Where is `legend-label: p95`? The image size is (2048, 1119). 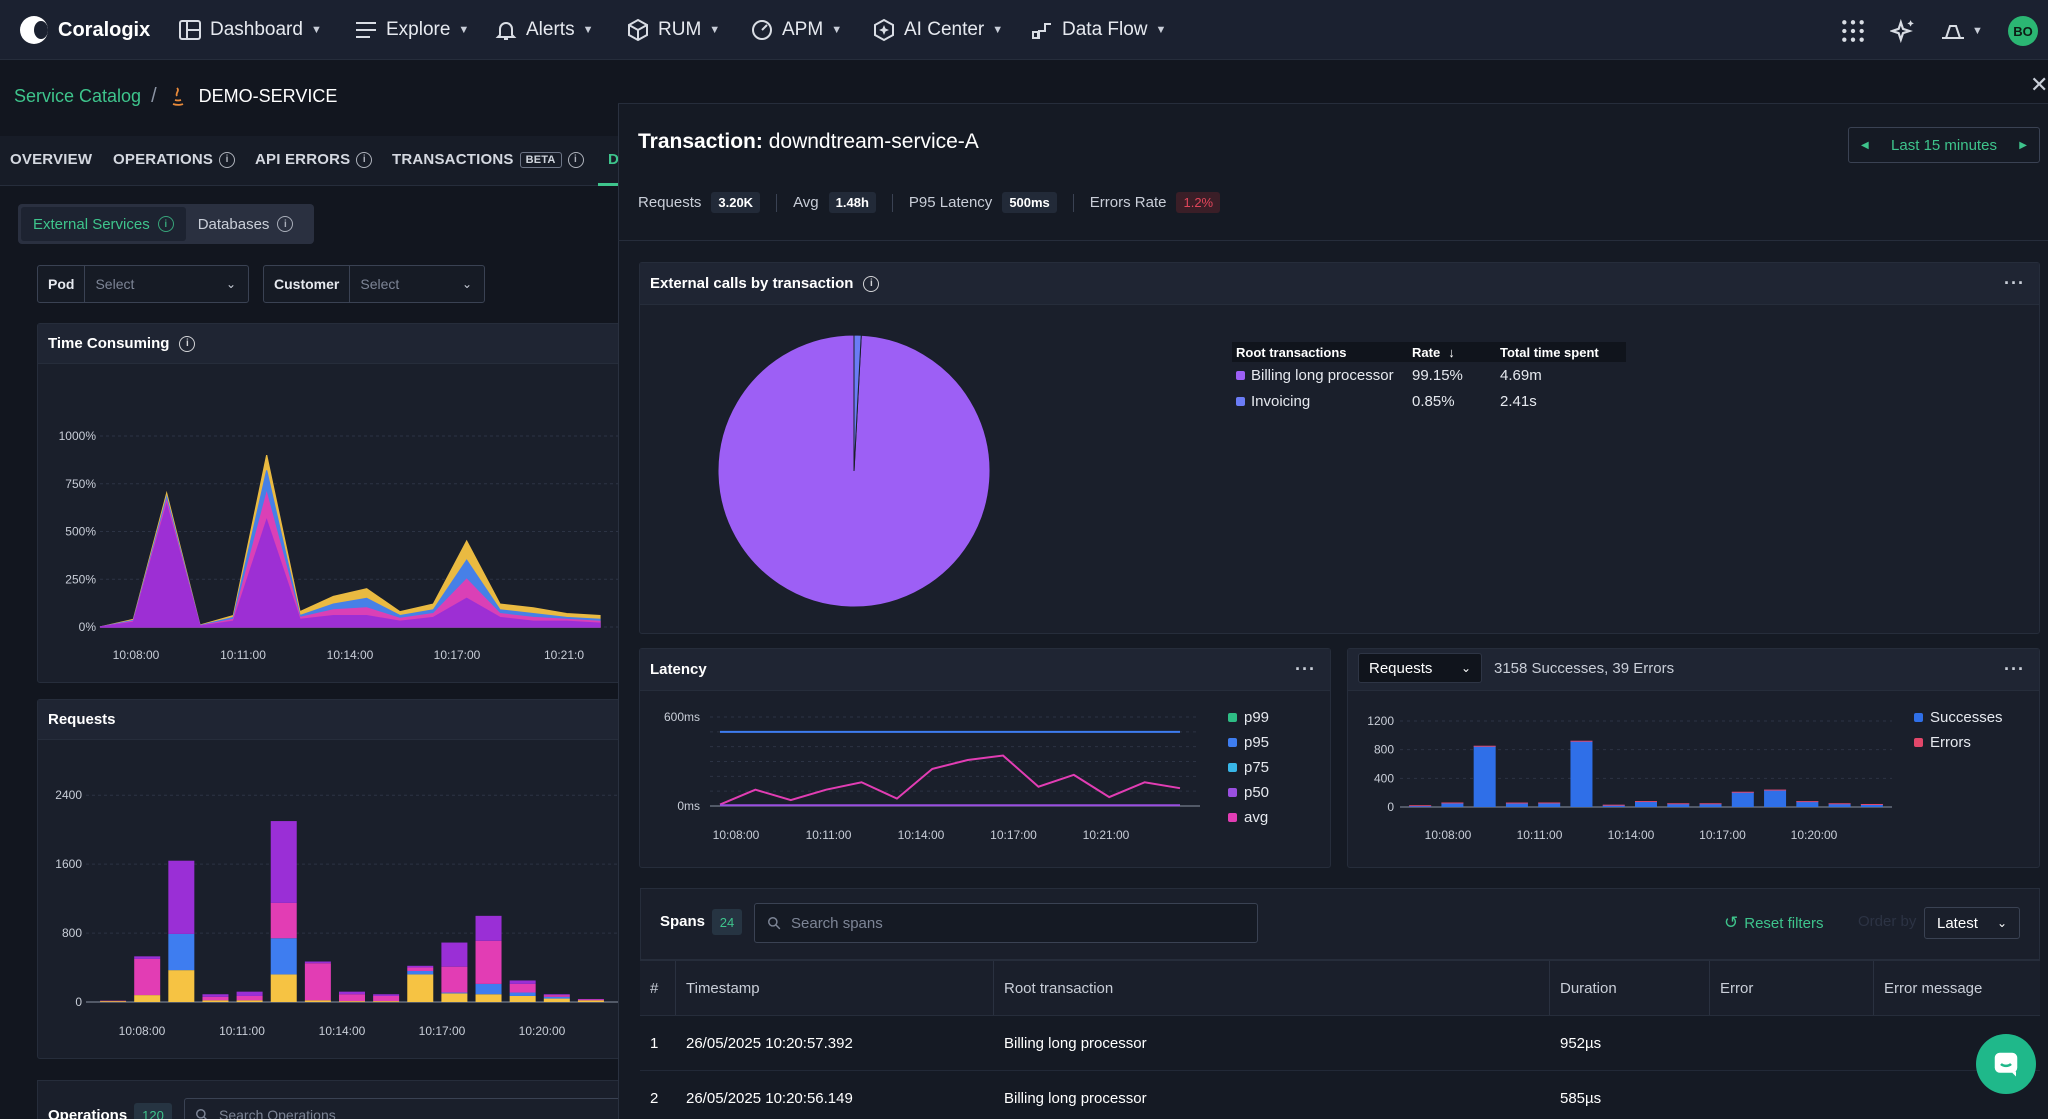
legend-label: p95 is located at coordinates (1257, 742).